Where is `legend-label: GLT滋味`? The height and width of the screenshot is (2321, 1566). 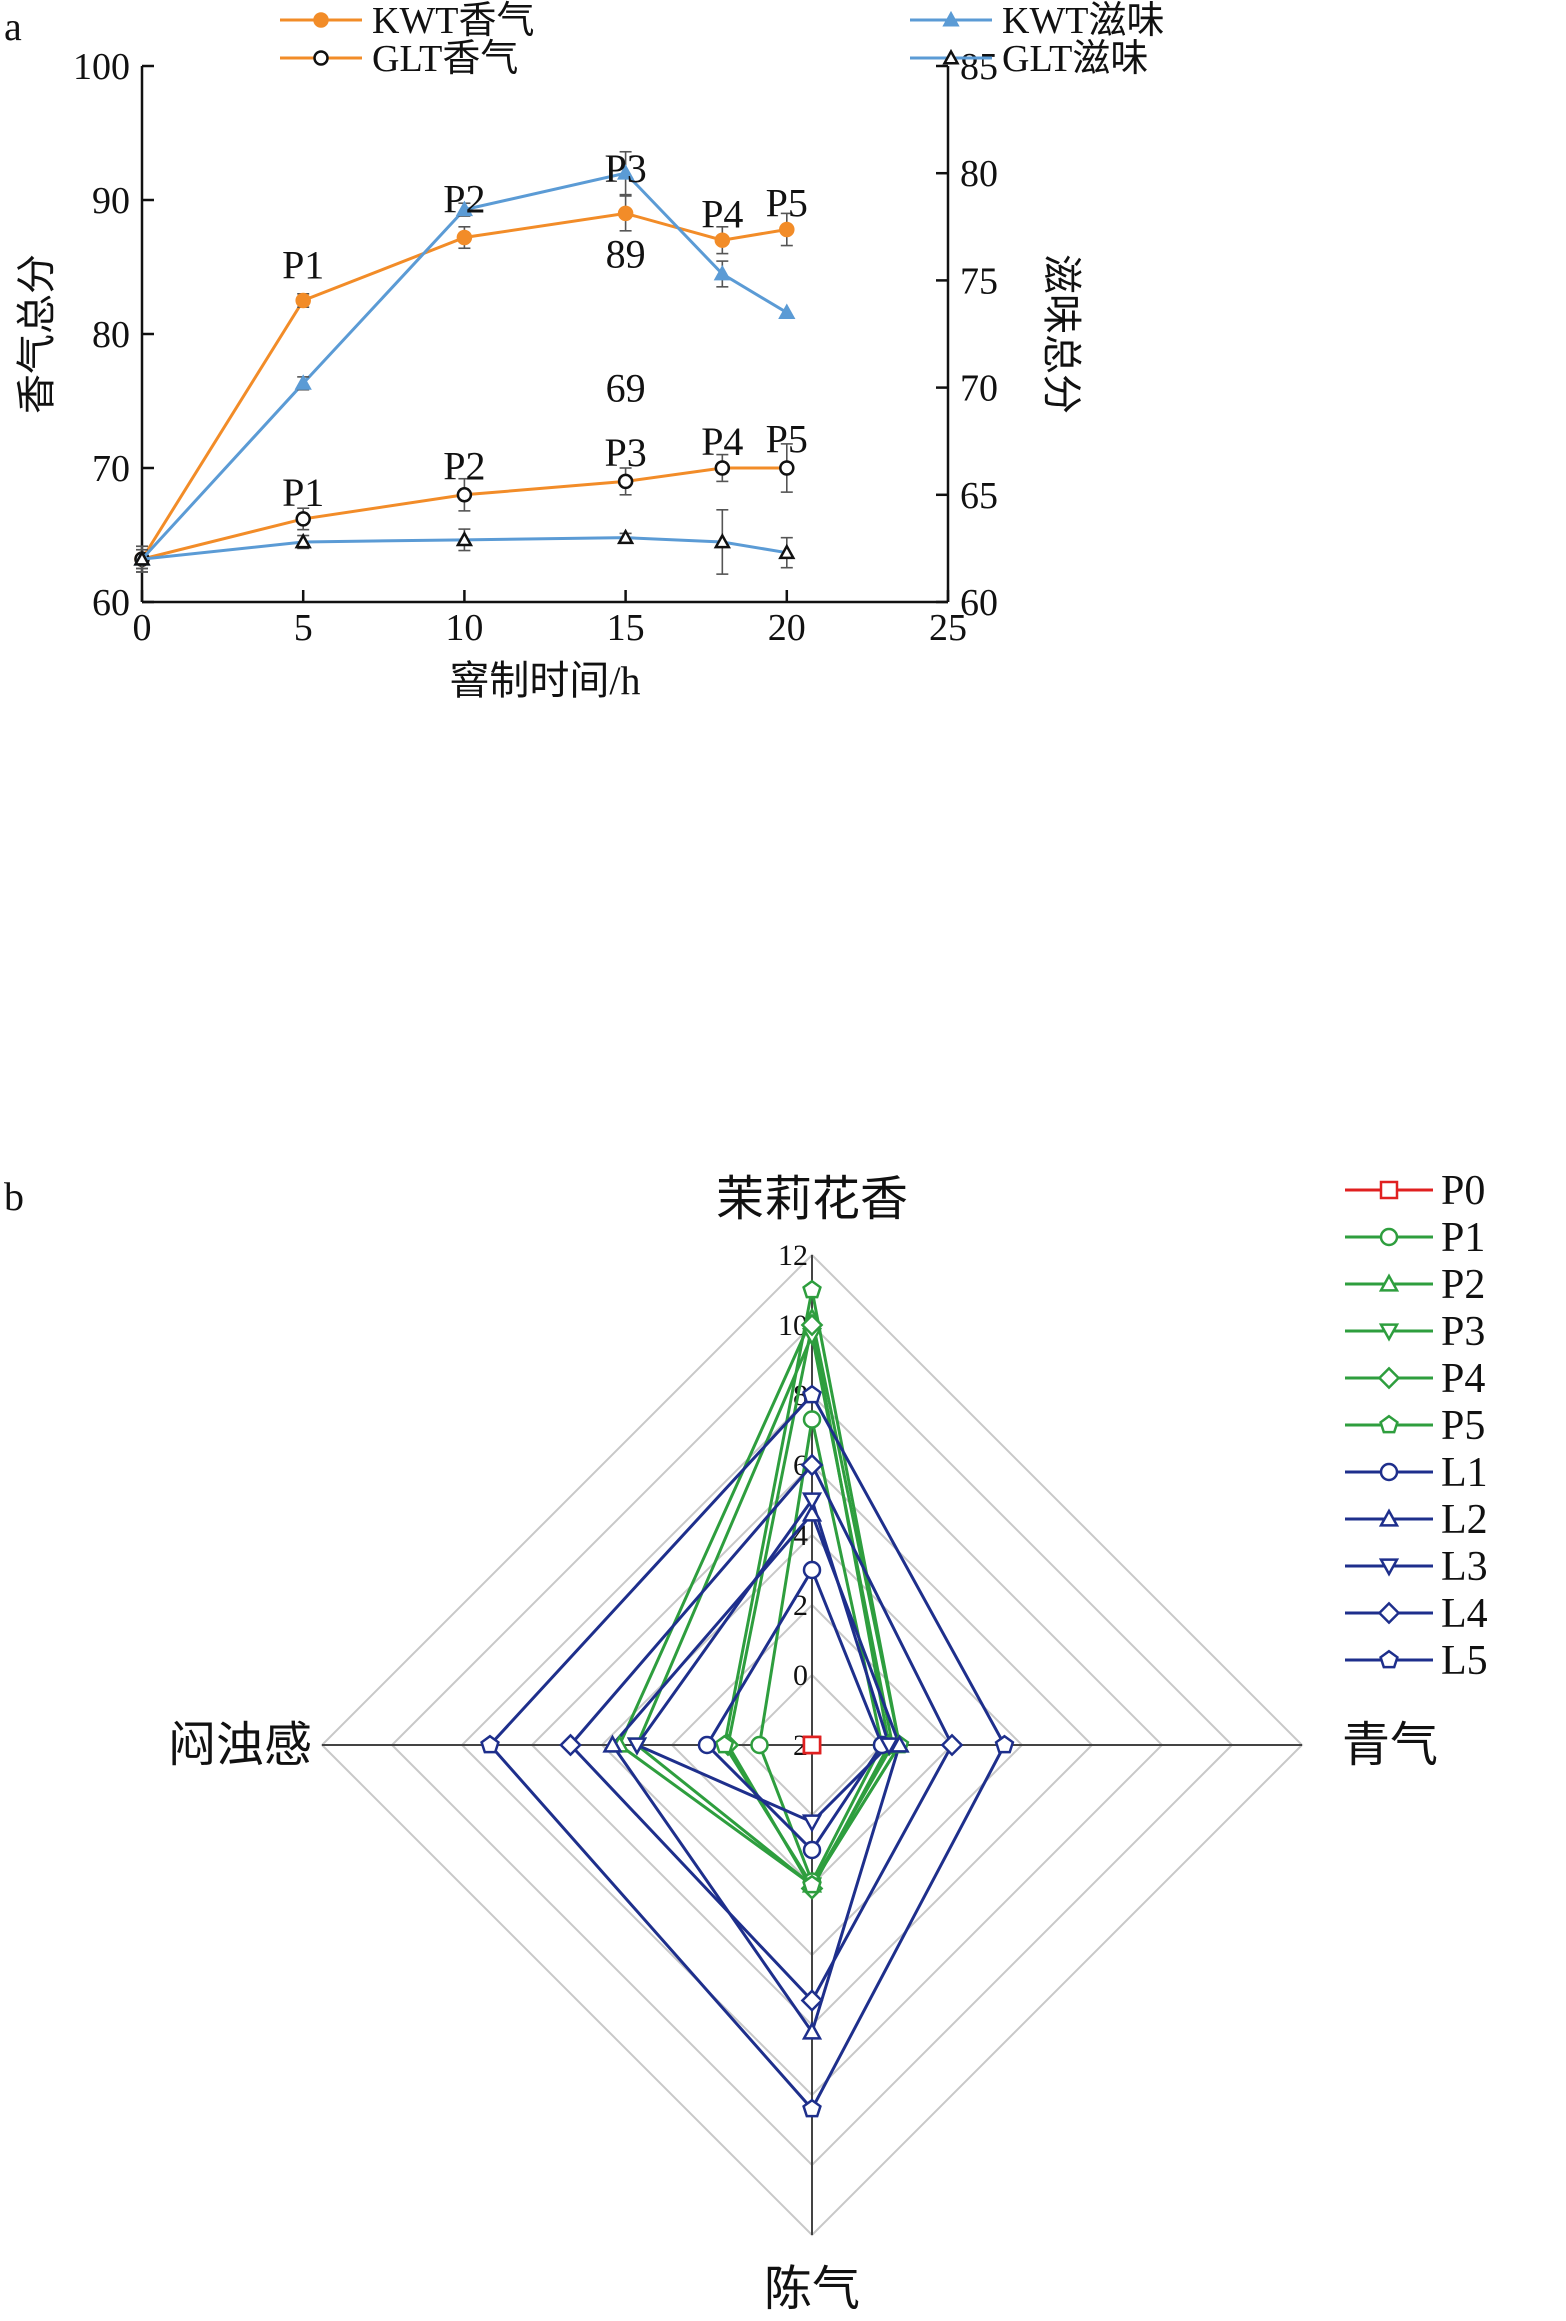 legend-label: GLT滋味 is located at coordinates (1075, 59).